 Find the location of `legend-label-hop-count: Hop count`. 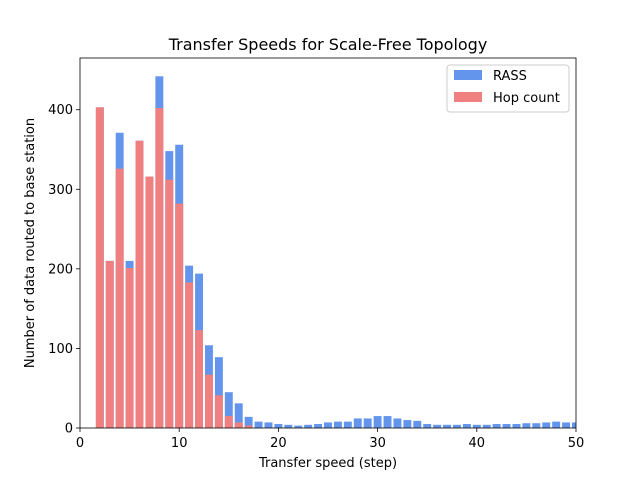

legend-label-hop-count: Hop count is located at coordinates (526, 98).